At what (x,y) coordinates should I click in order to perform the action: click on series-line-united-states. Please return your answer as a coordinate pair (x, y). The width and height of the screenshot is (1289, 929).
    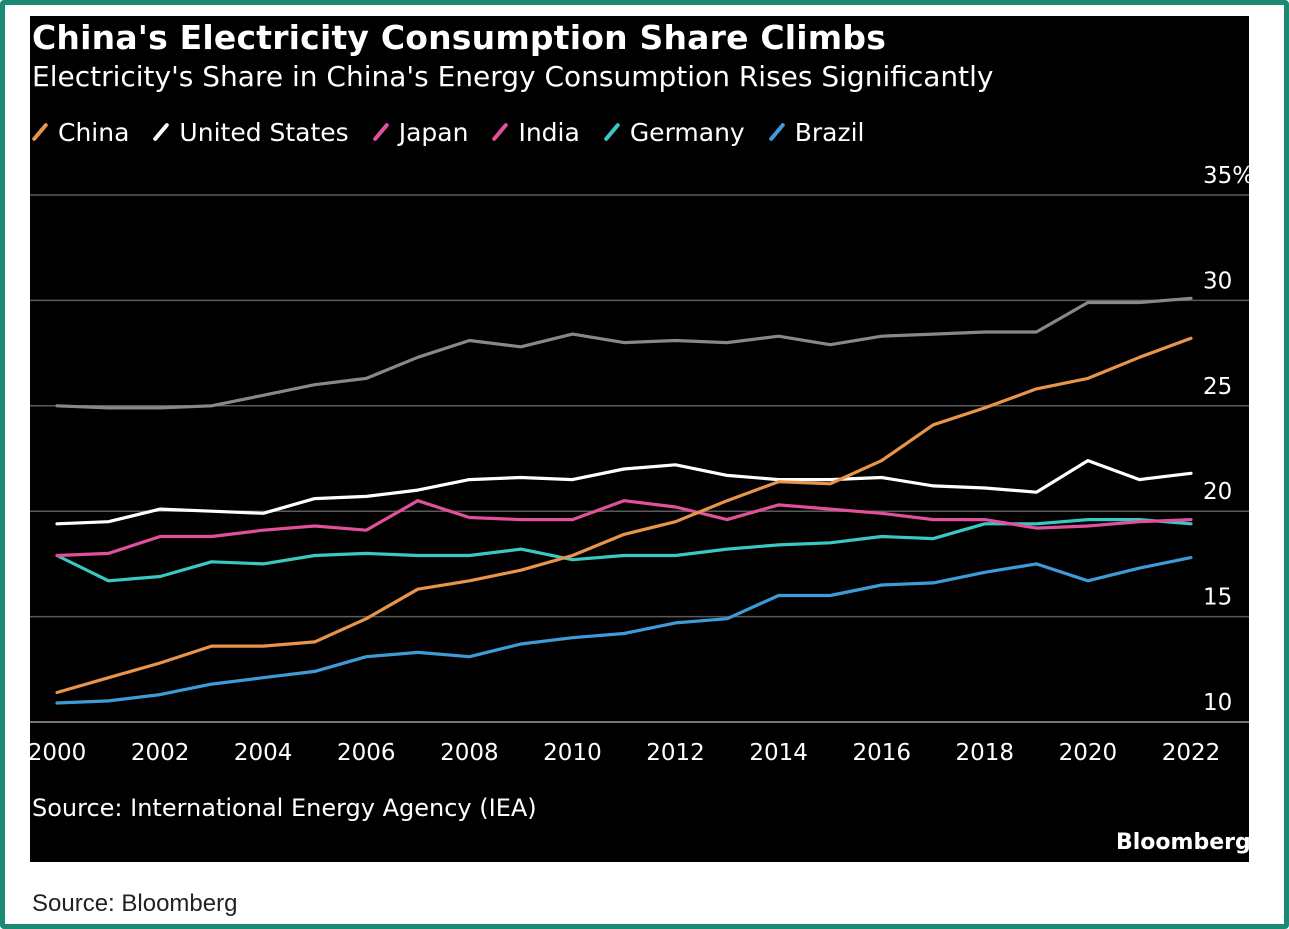
    Looking at the image, I should click on (624, 492).